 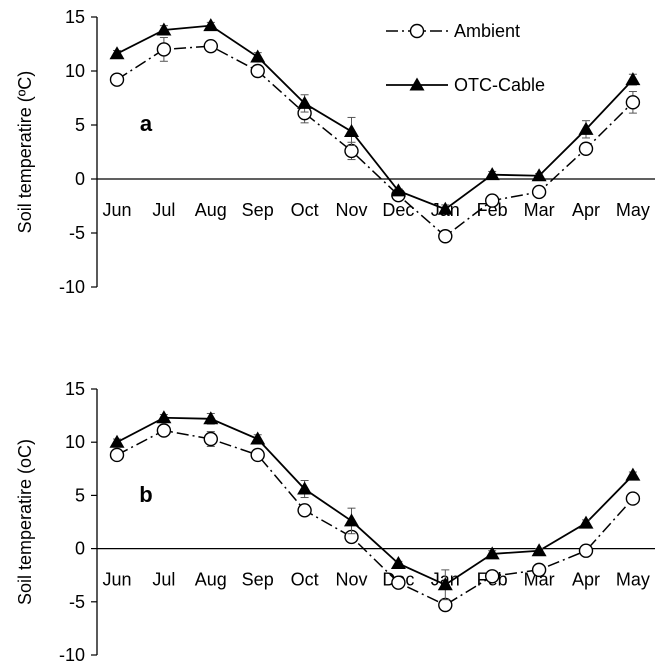 I want to click on legend: Ambient OTC-Cable, so click(x=465, y=58).